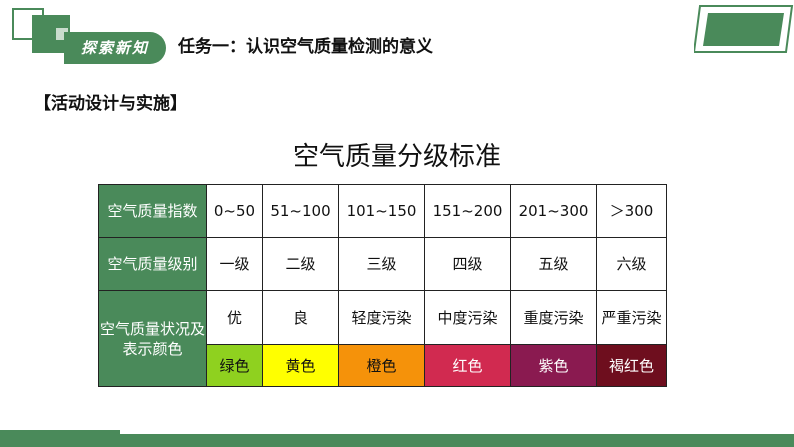  What do you see at coordinates (305, 47) in the screenshot?
I see `task-title: 任务一：认识空气质量检测的意义` at bounding box center [305, 47].